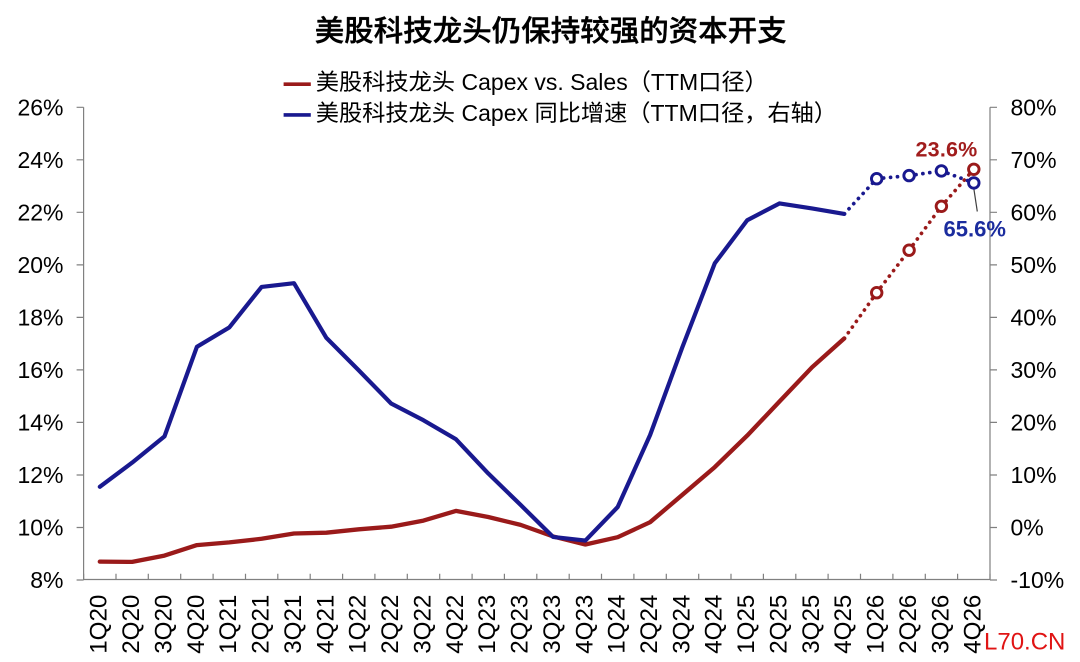  Describe the element at coordinates (843, 624) in the screenshot. I see `svg-text: 4Q25` at that location.